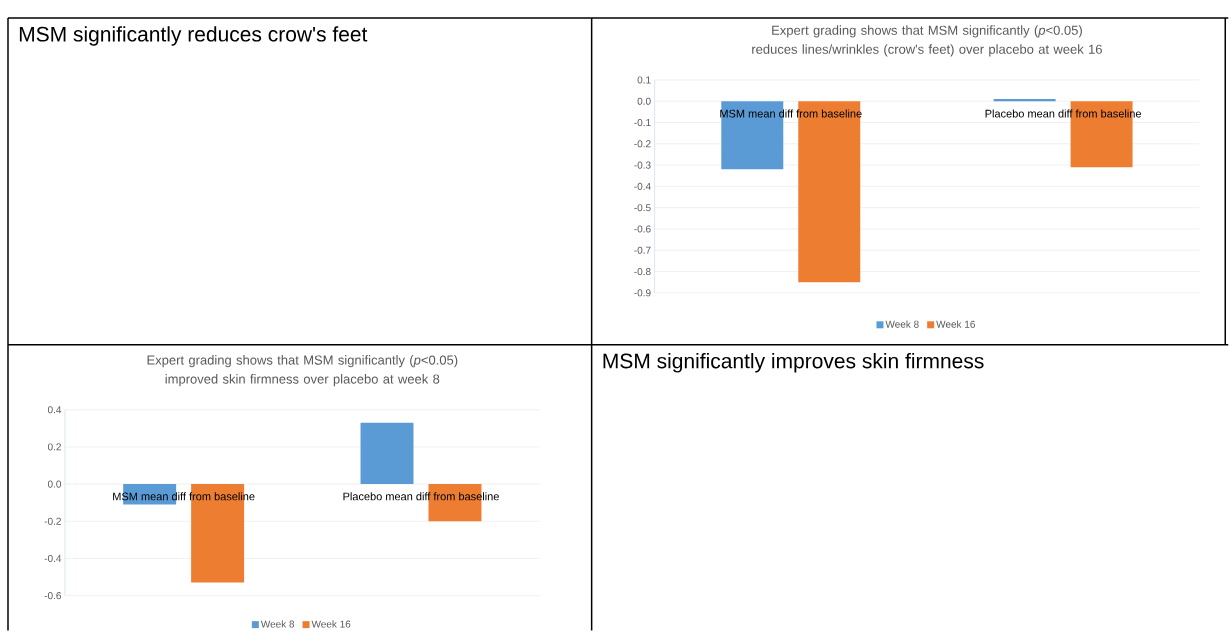 This screenshot has width=1229, height=633. What do you see at coordinates (642, 165) in the screenshot?
I see `y-tick-label: -0.3` at bounding box center [642, 165].